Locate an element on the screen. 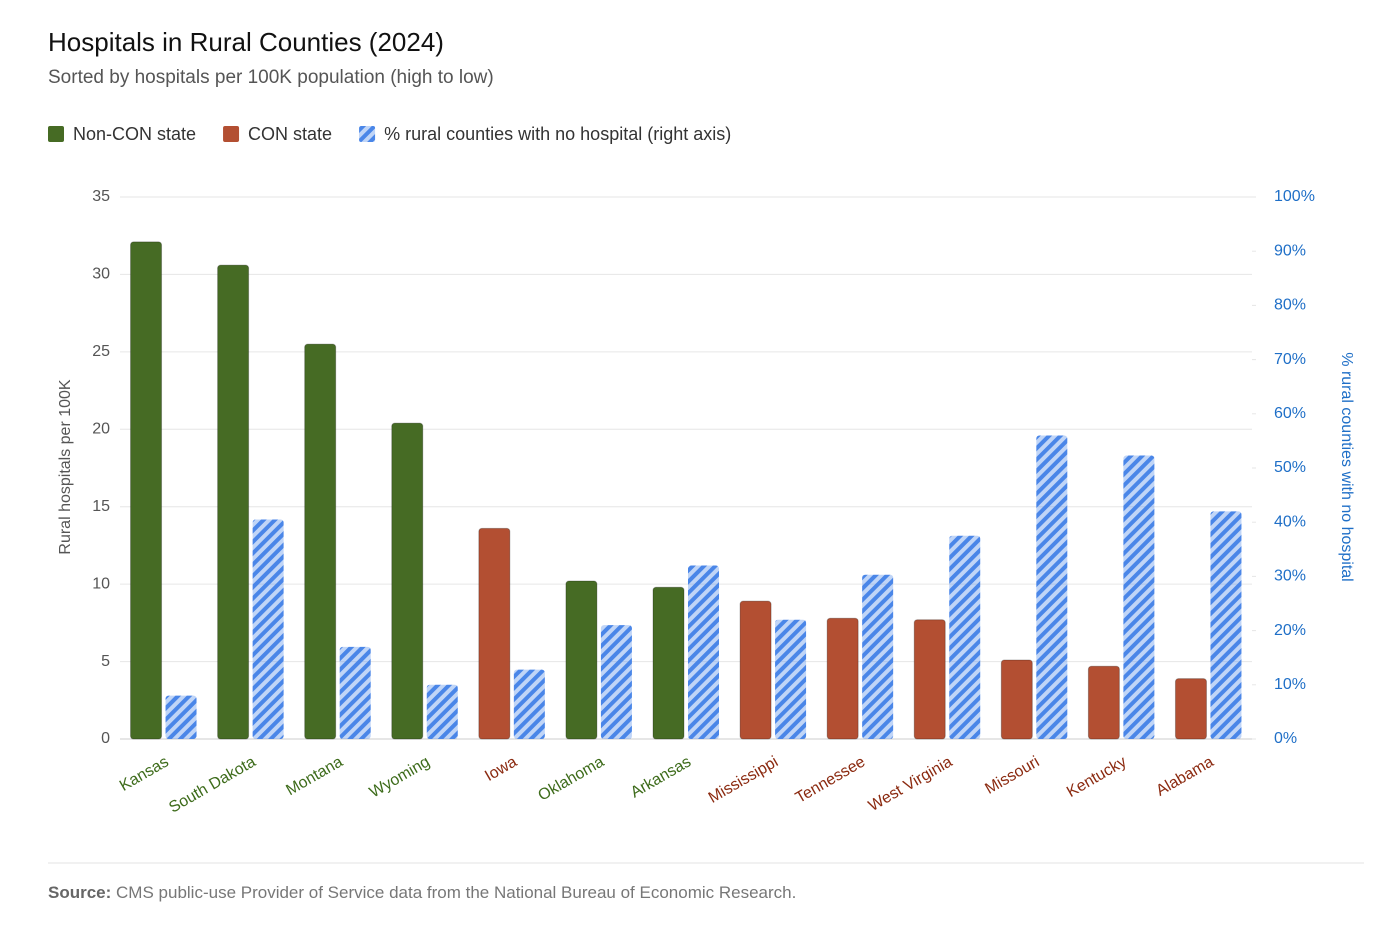 The width and height of the screenshot is (1400, 941). y-tick-label: 20 is located at coordinates (101, 429).